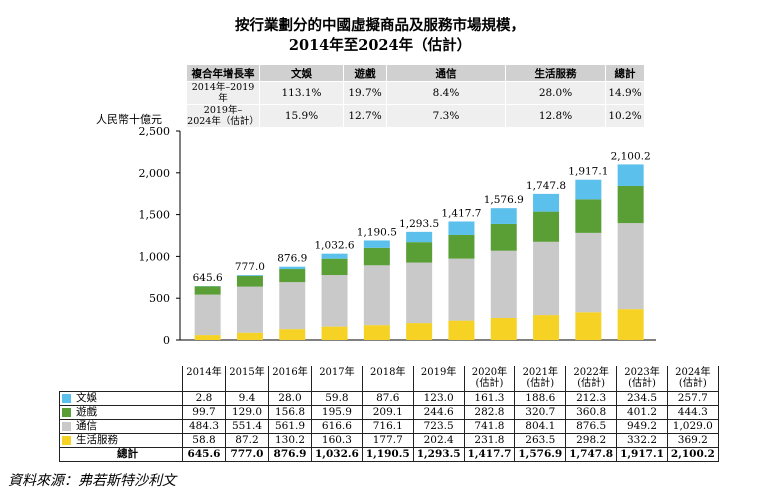  What do you see at coordinates (377, 232) in the screenshot?
I see `bar-total-label: 1,190.5` at bounding box center [377, 232].